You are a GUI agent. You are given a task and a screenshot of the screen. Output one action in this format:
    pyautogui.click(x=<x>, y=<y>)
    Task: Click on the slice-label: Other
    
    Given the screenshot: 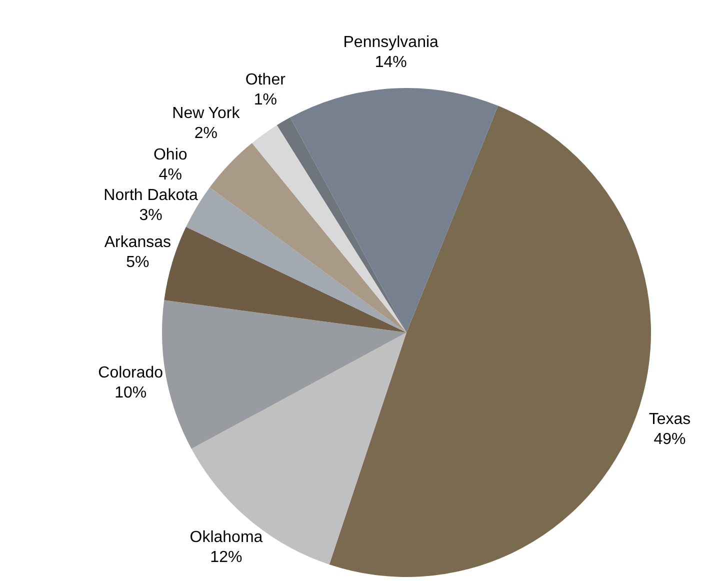 What is the action you would take?
    pyautogui.click(x=265, y=79)
    